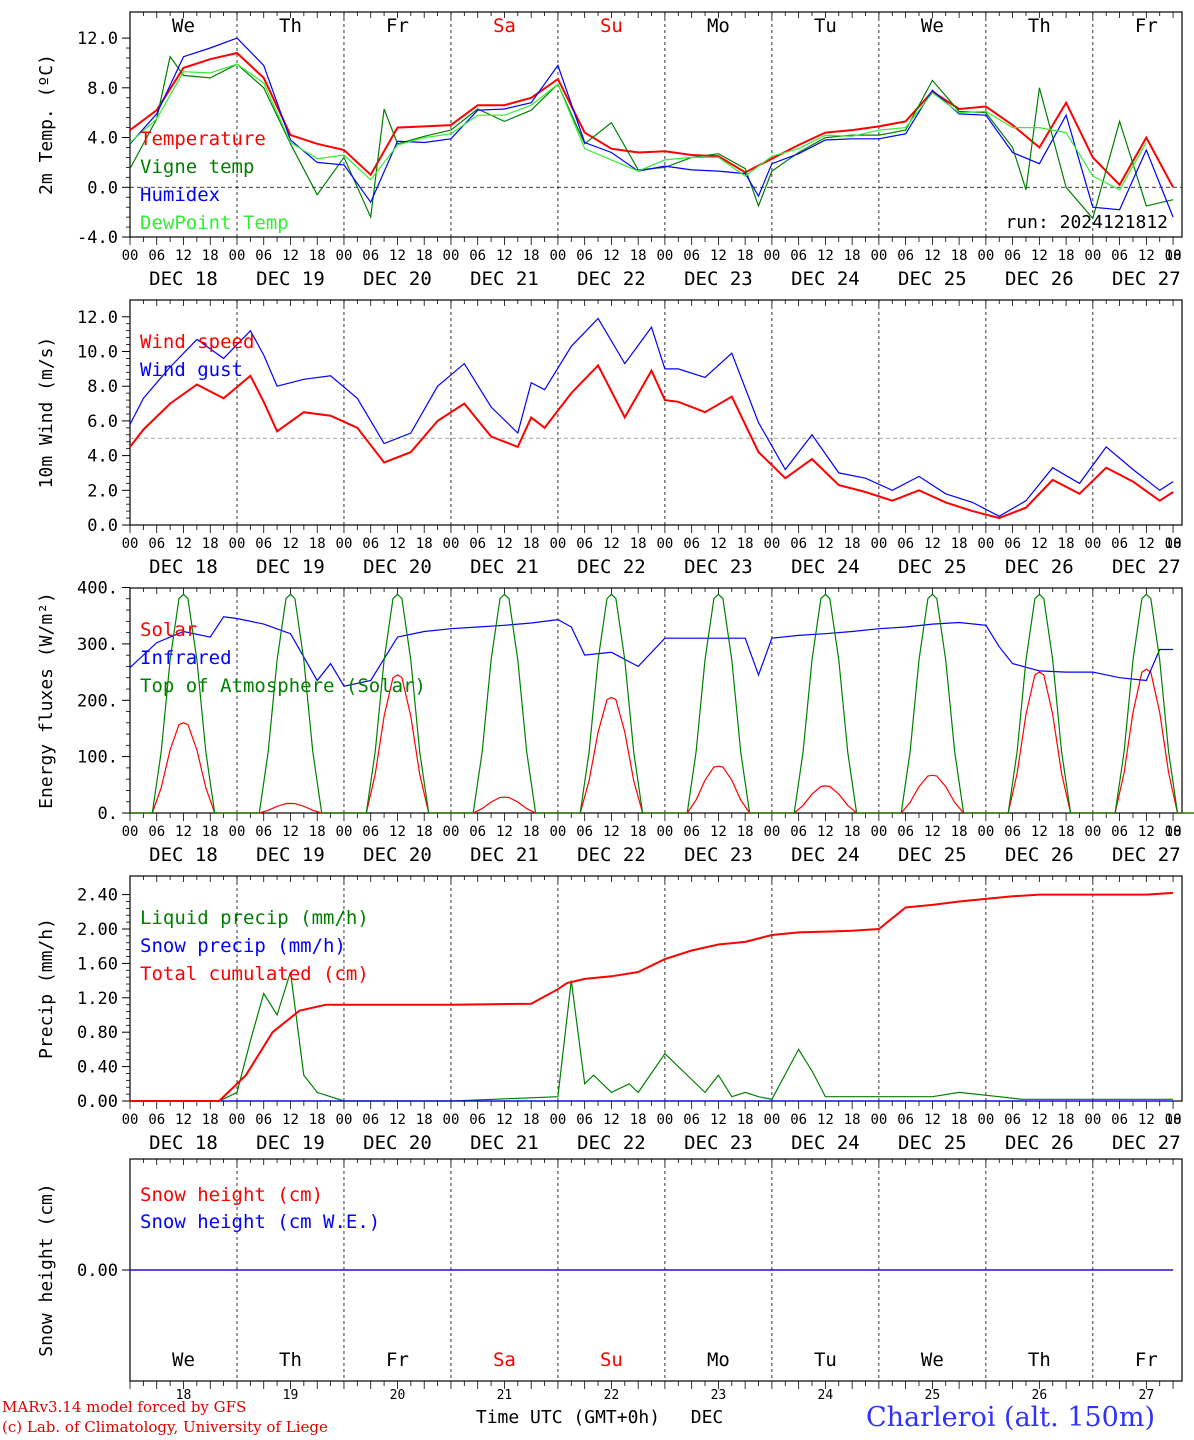  Describe the element at coordinates (1086, 222) in the screenshot. I see `run-label: run: 2024121812` at that location.